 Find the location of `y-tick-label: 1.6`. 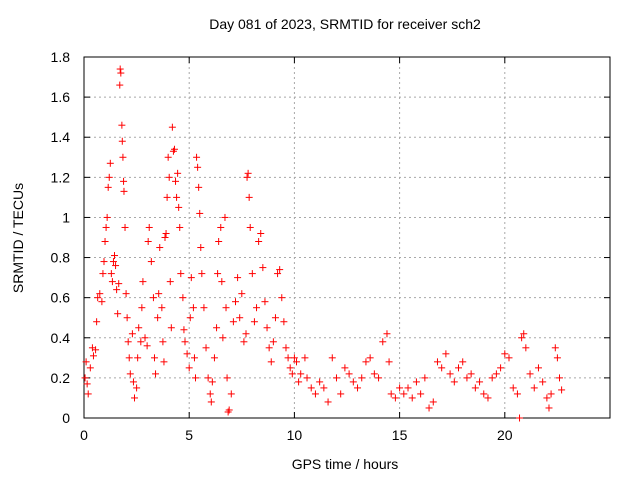

y-tick-label: 1.6 is located at coordinates (61, 97).